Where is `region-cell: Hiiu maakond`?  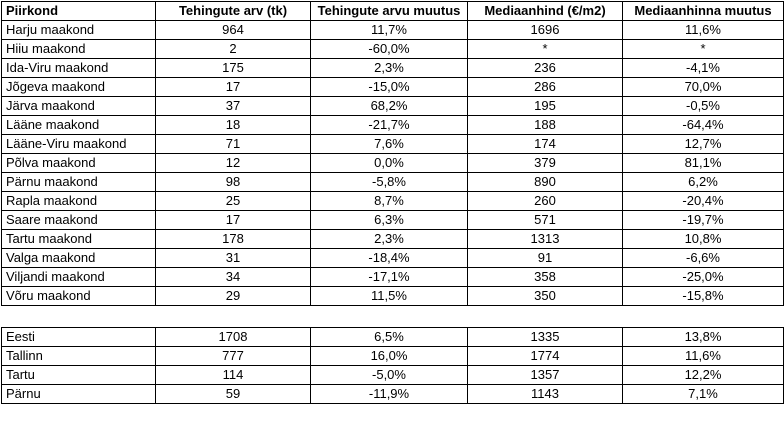
region-cell: Hiiu maakond is located at coordinates (78, 49).